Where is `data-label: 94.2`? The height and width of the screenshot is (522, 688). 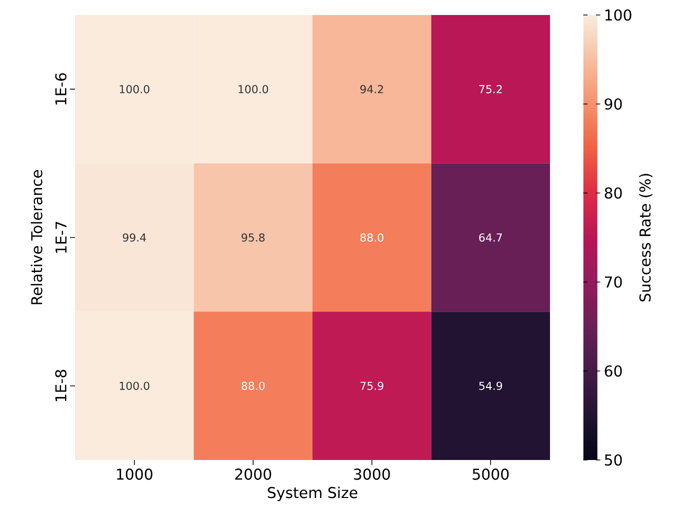
data-label: 94.2 is located at coordinates (371, 89).